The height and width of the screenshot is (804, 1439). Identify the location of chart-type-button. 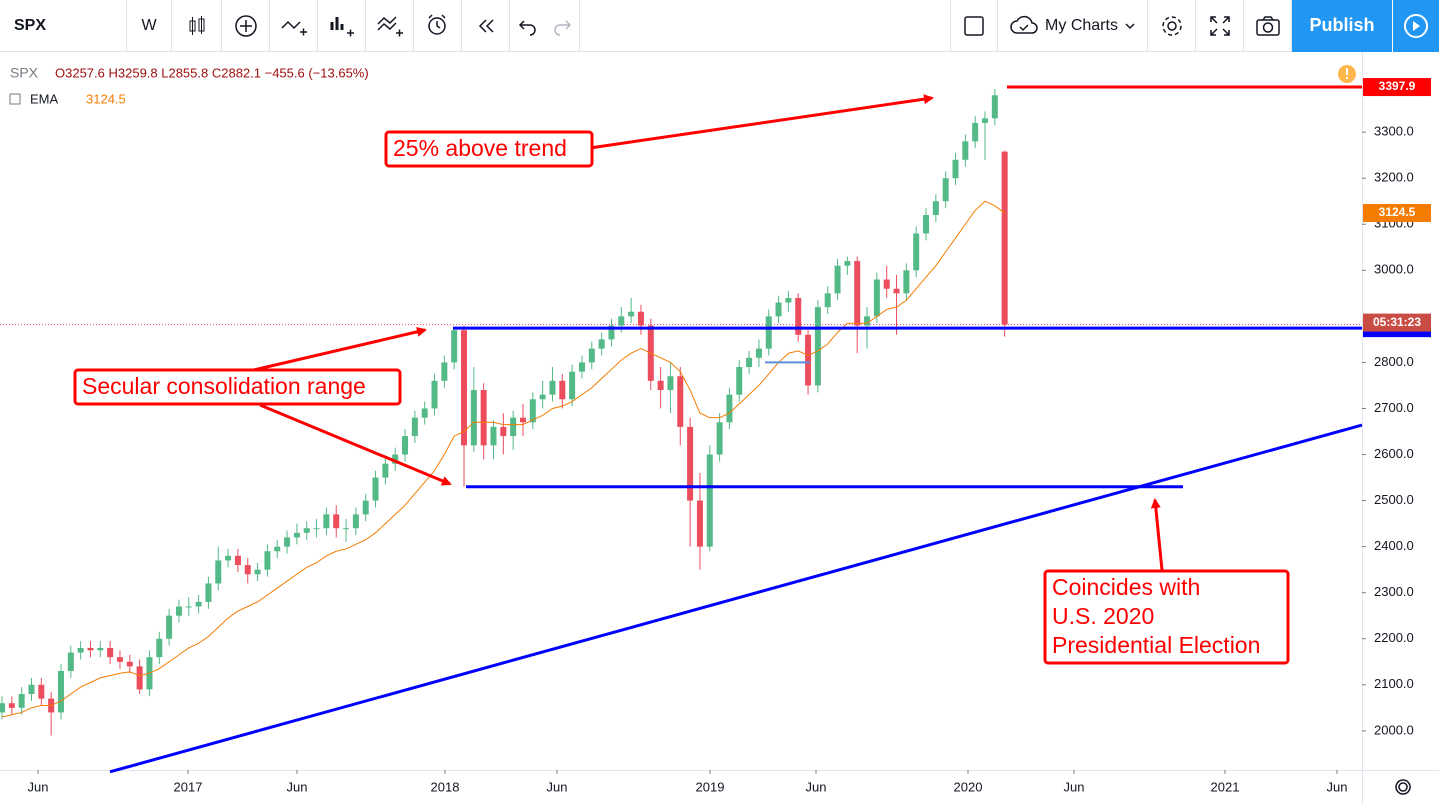
(197, 26).